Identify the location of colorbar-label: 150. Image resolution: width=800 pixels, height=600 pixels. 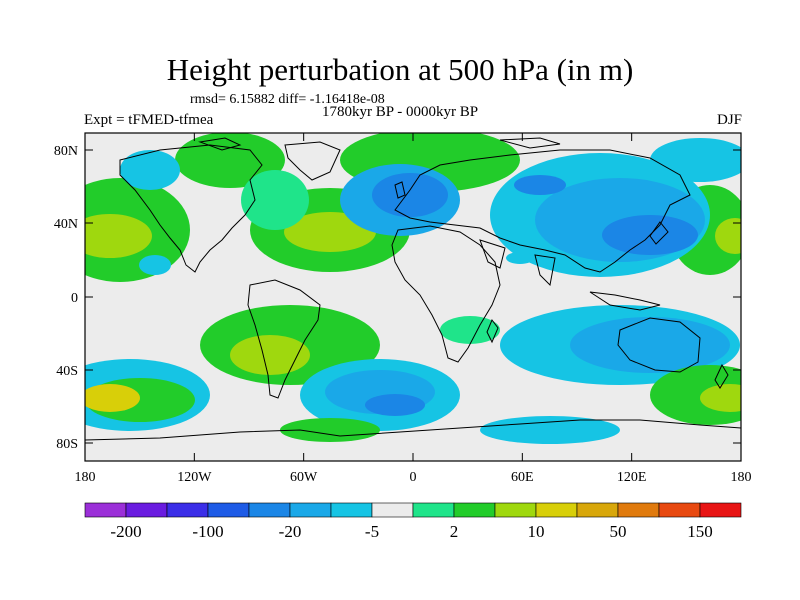
(700, 531).